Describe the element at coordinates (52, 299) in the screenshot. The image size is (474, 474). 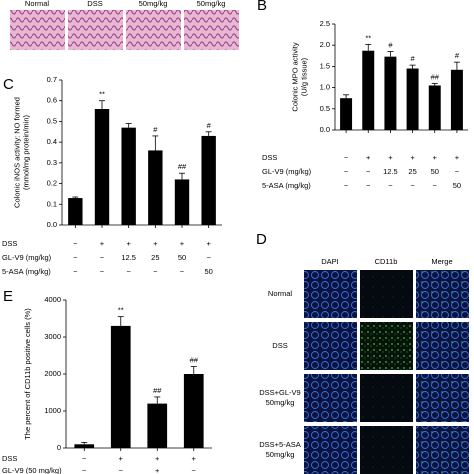
I see `y-tick-label: 4000` at that location.